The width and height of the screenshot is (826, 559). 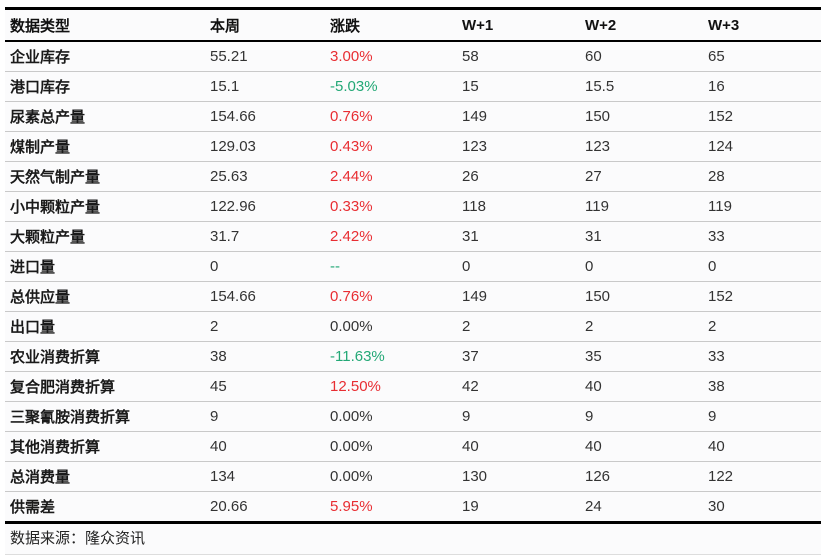 I want to click on cell-change: 12.50%, so click(x=396, y=386).